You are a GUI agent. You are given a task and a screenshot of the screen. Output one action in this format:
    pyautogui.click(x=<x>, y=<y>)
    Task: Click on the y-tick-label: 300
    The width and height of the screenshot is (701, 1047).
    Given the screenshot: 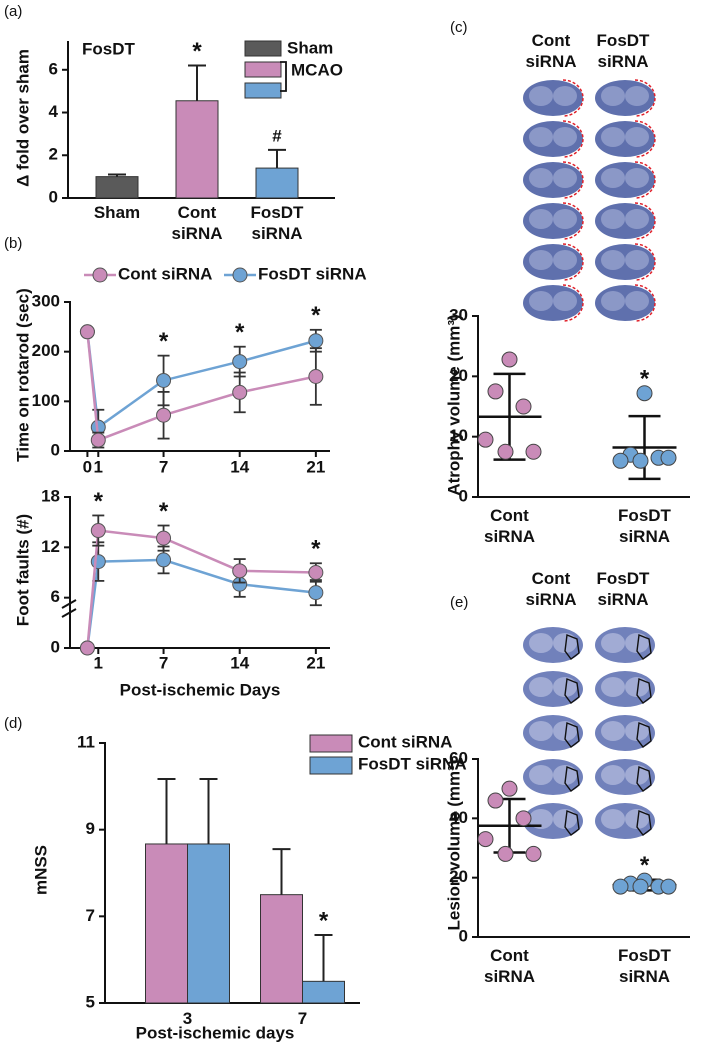 What is the action you would take?
    pyautogui.click(x=46, y=300)
    